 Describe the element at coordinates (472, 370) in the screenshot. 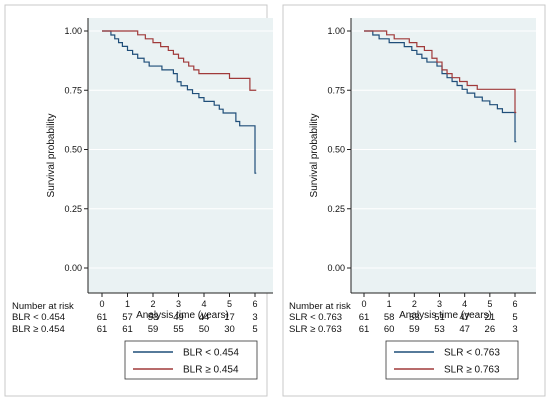

I see `panel2-legend-label: SLR ≥ 0.763` at that location.